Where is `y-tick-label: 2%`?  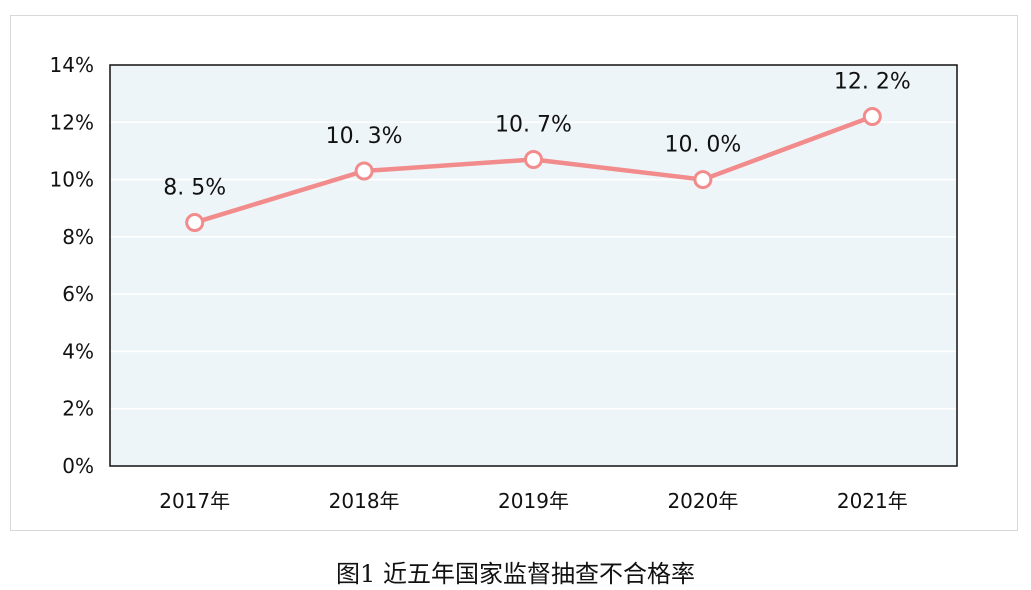 y-tick-label: 2% is located at coordinates (78, 409).